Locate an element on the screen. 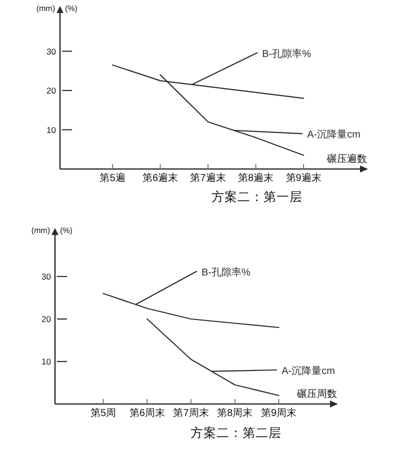 The height and width of the screenshot is (452, 416). x-tick-label: 第5周 is located at coordinates (103, 413).